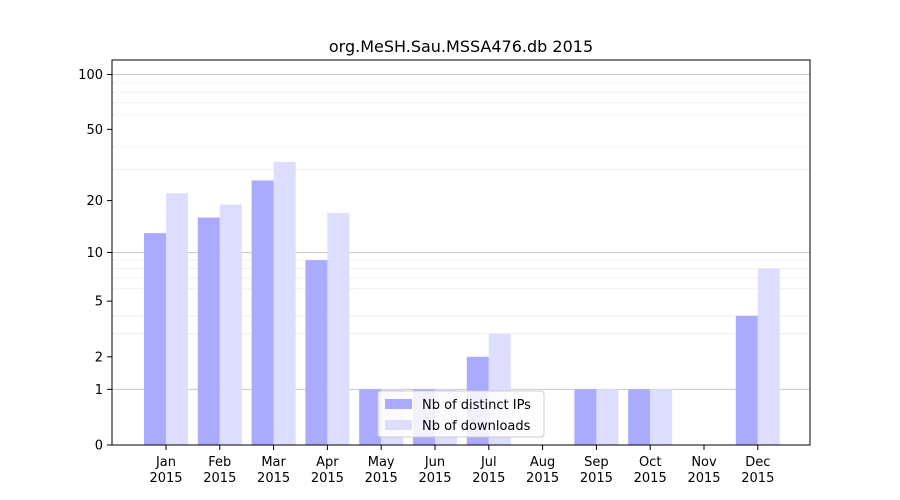  What do you see at coordinates (661, 417) in the screenshot?
I see `bar-downloads-oct` at bounding box center [661, 417].